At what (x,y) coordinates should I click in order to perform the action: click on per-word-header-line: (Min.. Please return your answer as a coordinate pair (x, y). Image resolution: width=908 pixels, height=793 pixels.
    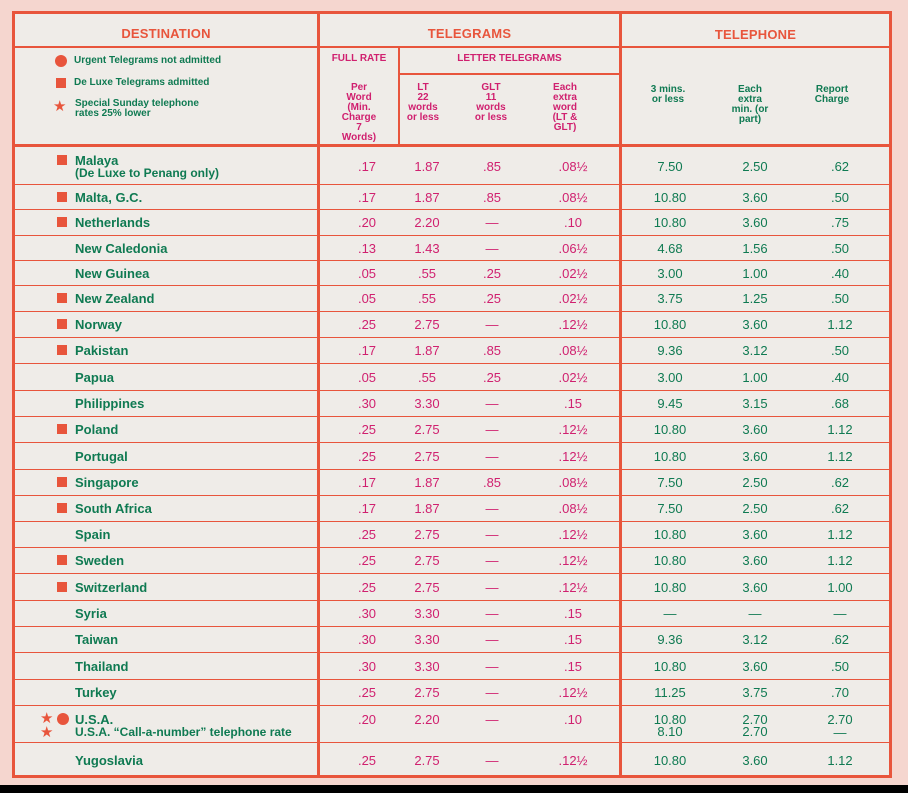
    Looking at the image, I should click on (359, 107).